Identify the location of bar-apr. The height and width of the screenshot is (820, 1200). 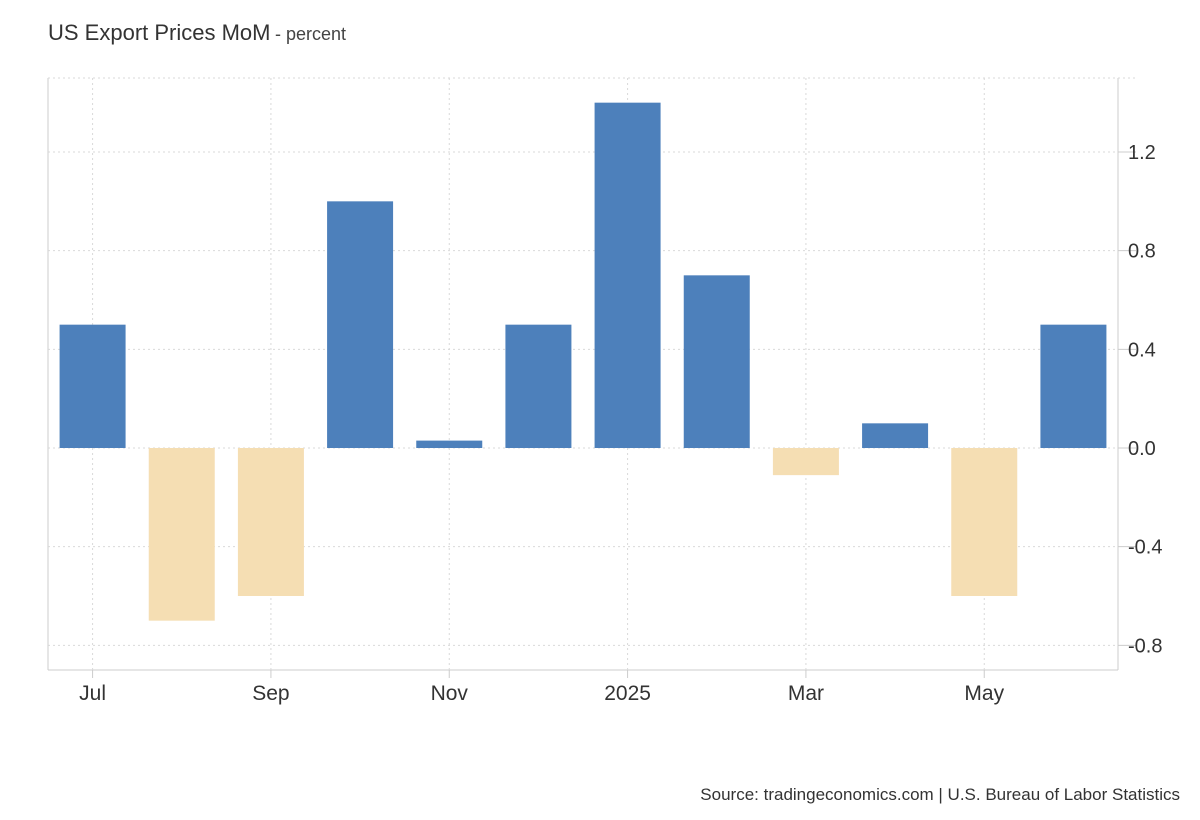
(895, 435).